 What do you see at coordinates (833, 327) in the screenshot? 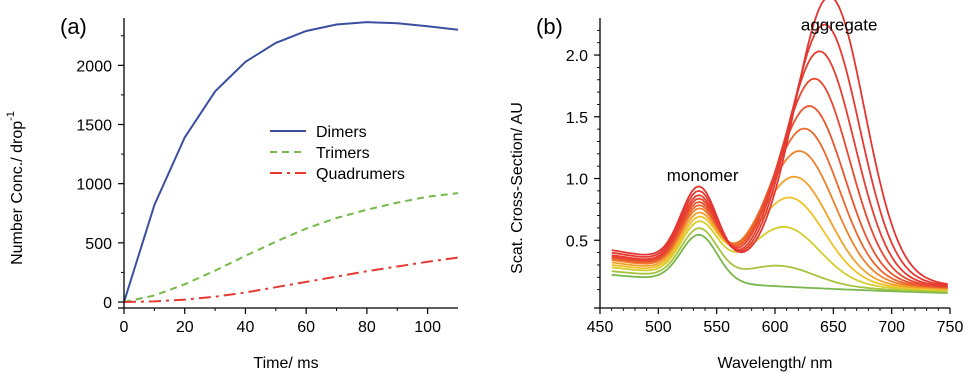
I see `panel-b-x-tick-label: 650` at bounding box center [833, 327].